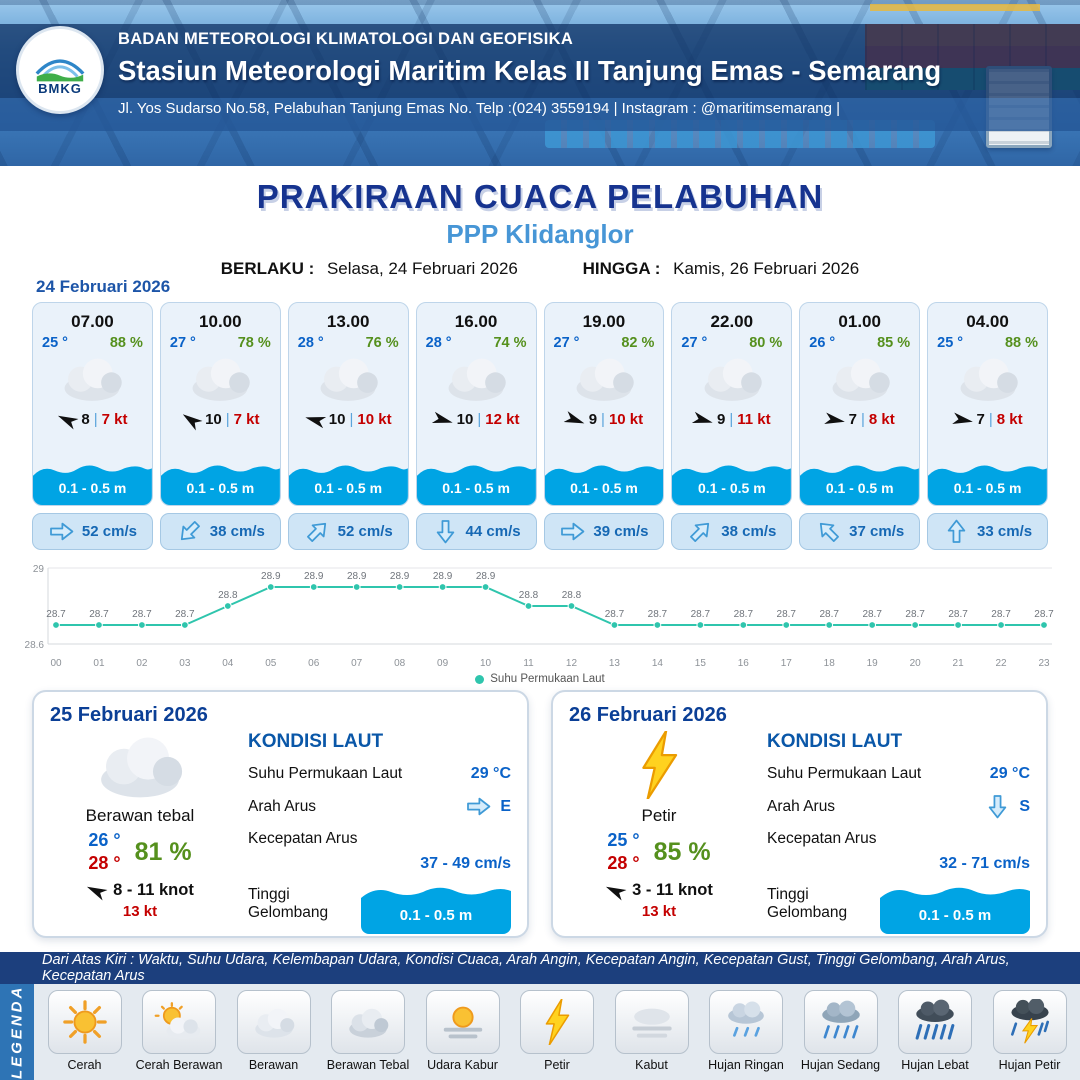 This screenshot has width=1080, height=1080. I want to click on forecast-card: 10.00 27 ° 78 % 10 | 7 kt, so click(220, 404).